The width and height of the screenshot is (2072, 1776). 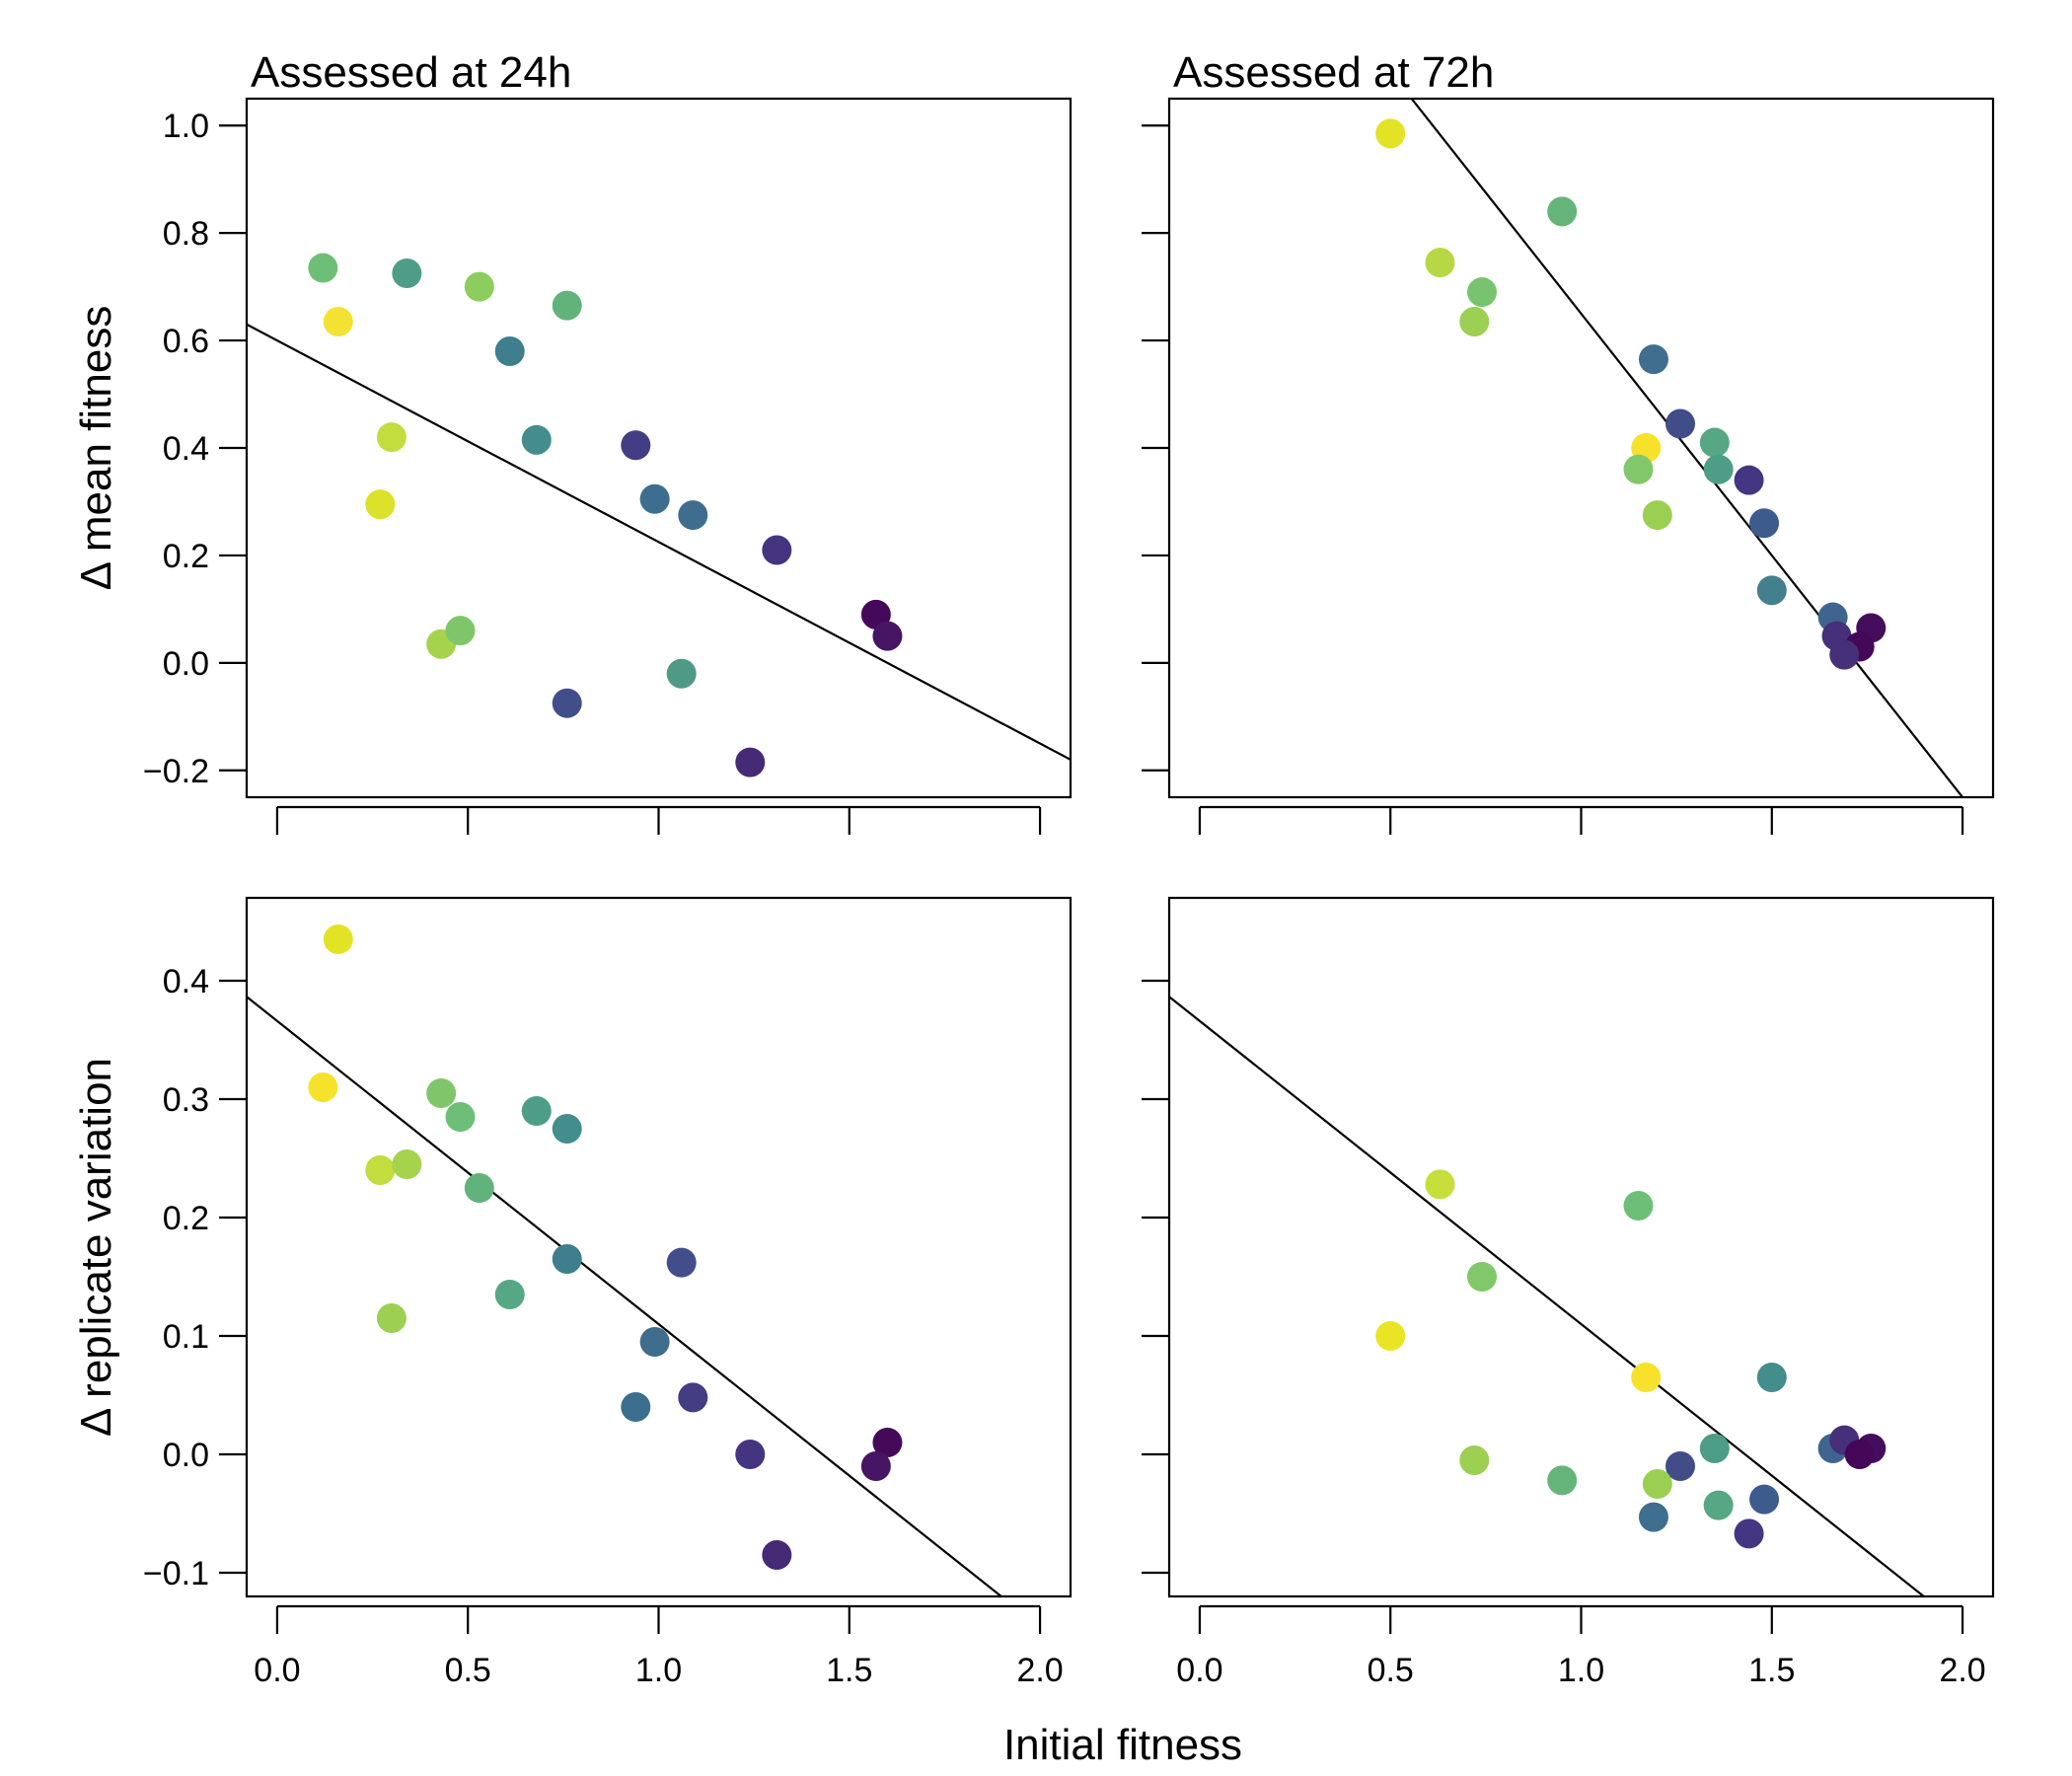 I want to click on y-tick-label: 0.1, so click(x=186, y=1337).